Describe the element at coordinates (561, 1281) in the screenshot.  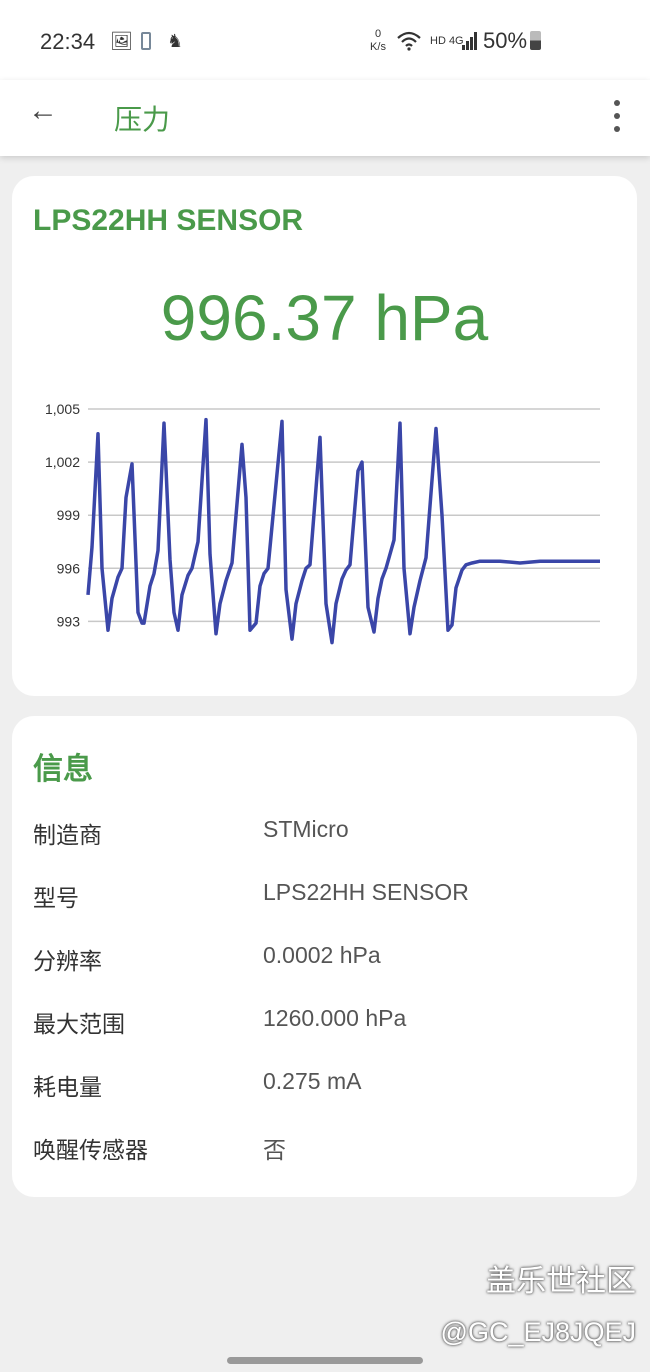
I see `watermark-brand: 盖乐世社区` at that location.